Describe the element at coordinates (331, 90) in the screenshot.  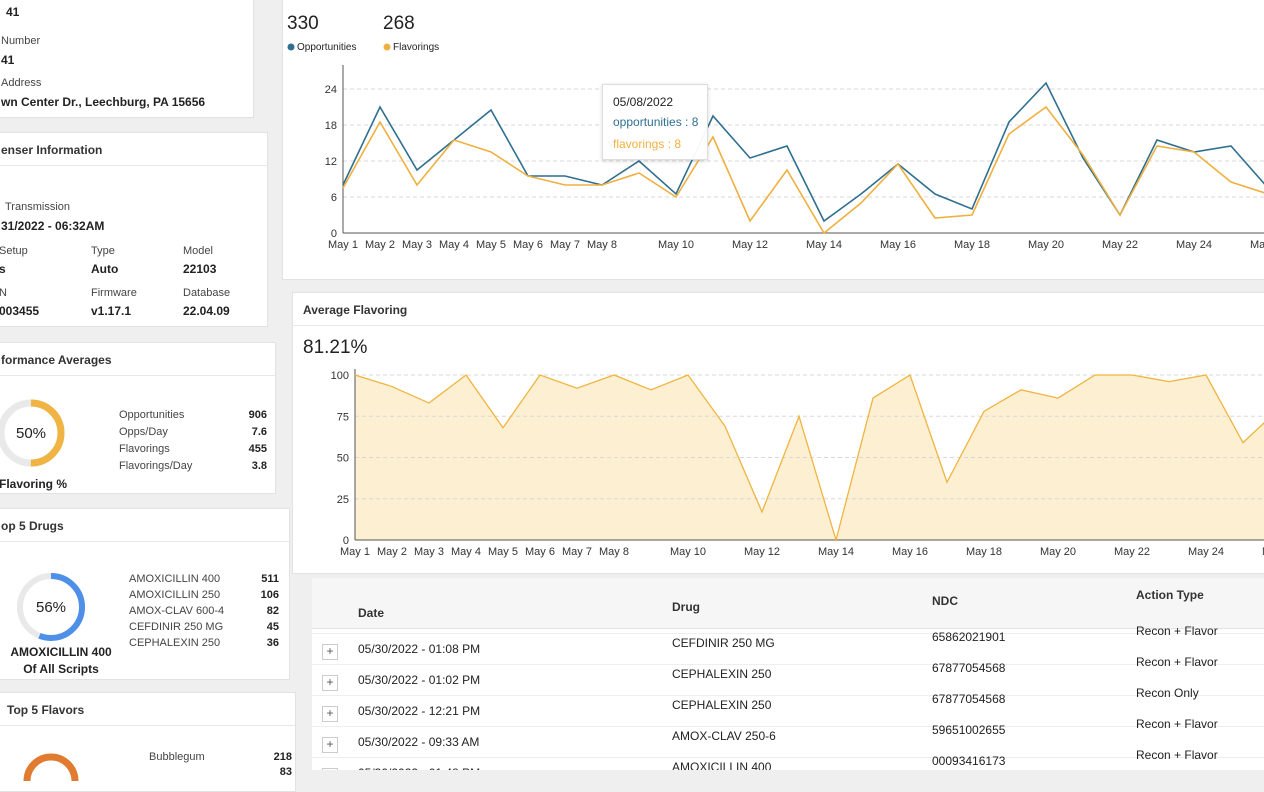
I see `y-tick-label: 24` at that location.